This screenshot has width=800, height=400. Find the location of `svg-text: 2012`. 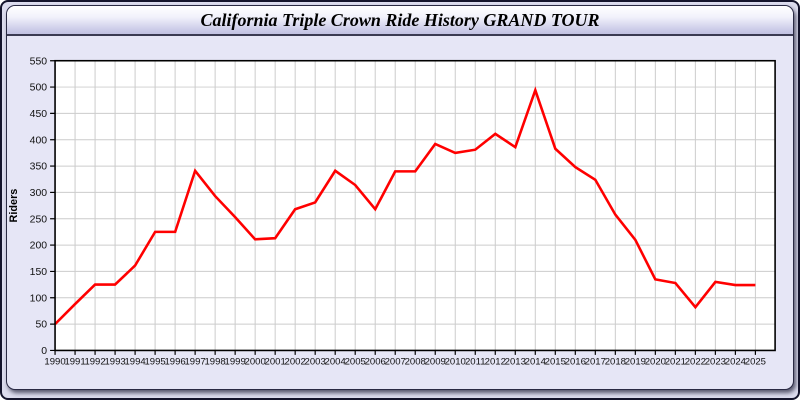

svg-text: 2012 is located at coordinates (495, 361).